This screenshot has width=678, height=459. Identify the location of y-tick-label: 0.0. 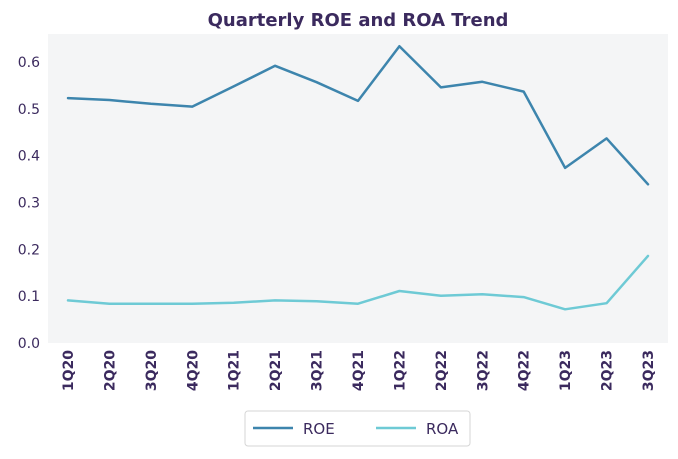
(29, 344).